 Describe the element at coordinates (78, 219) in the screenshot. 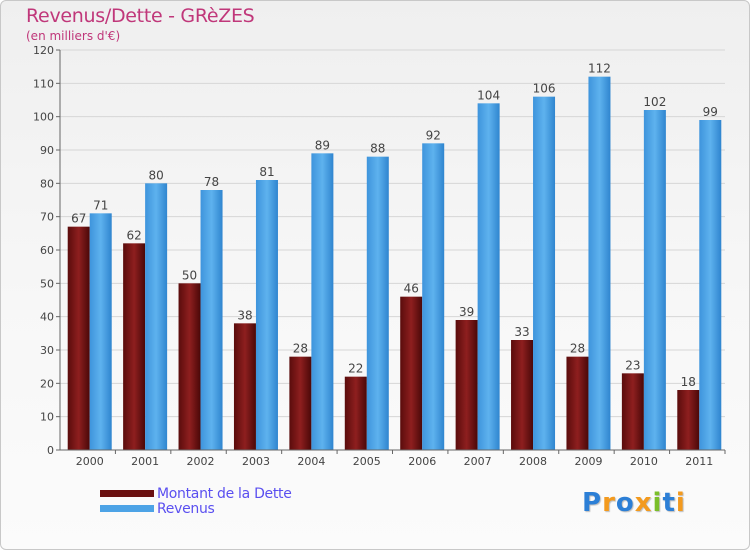

I see `data-label: 67` at that location.